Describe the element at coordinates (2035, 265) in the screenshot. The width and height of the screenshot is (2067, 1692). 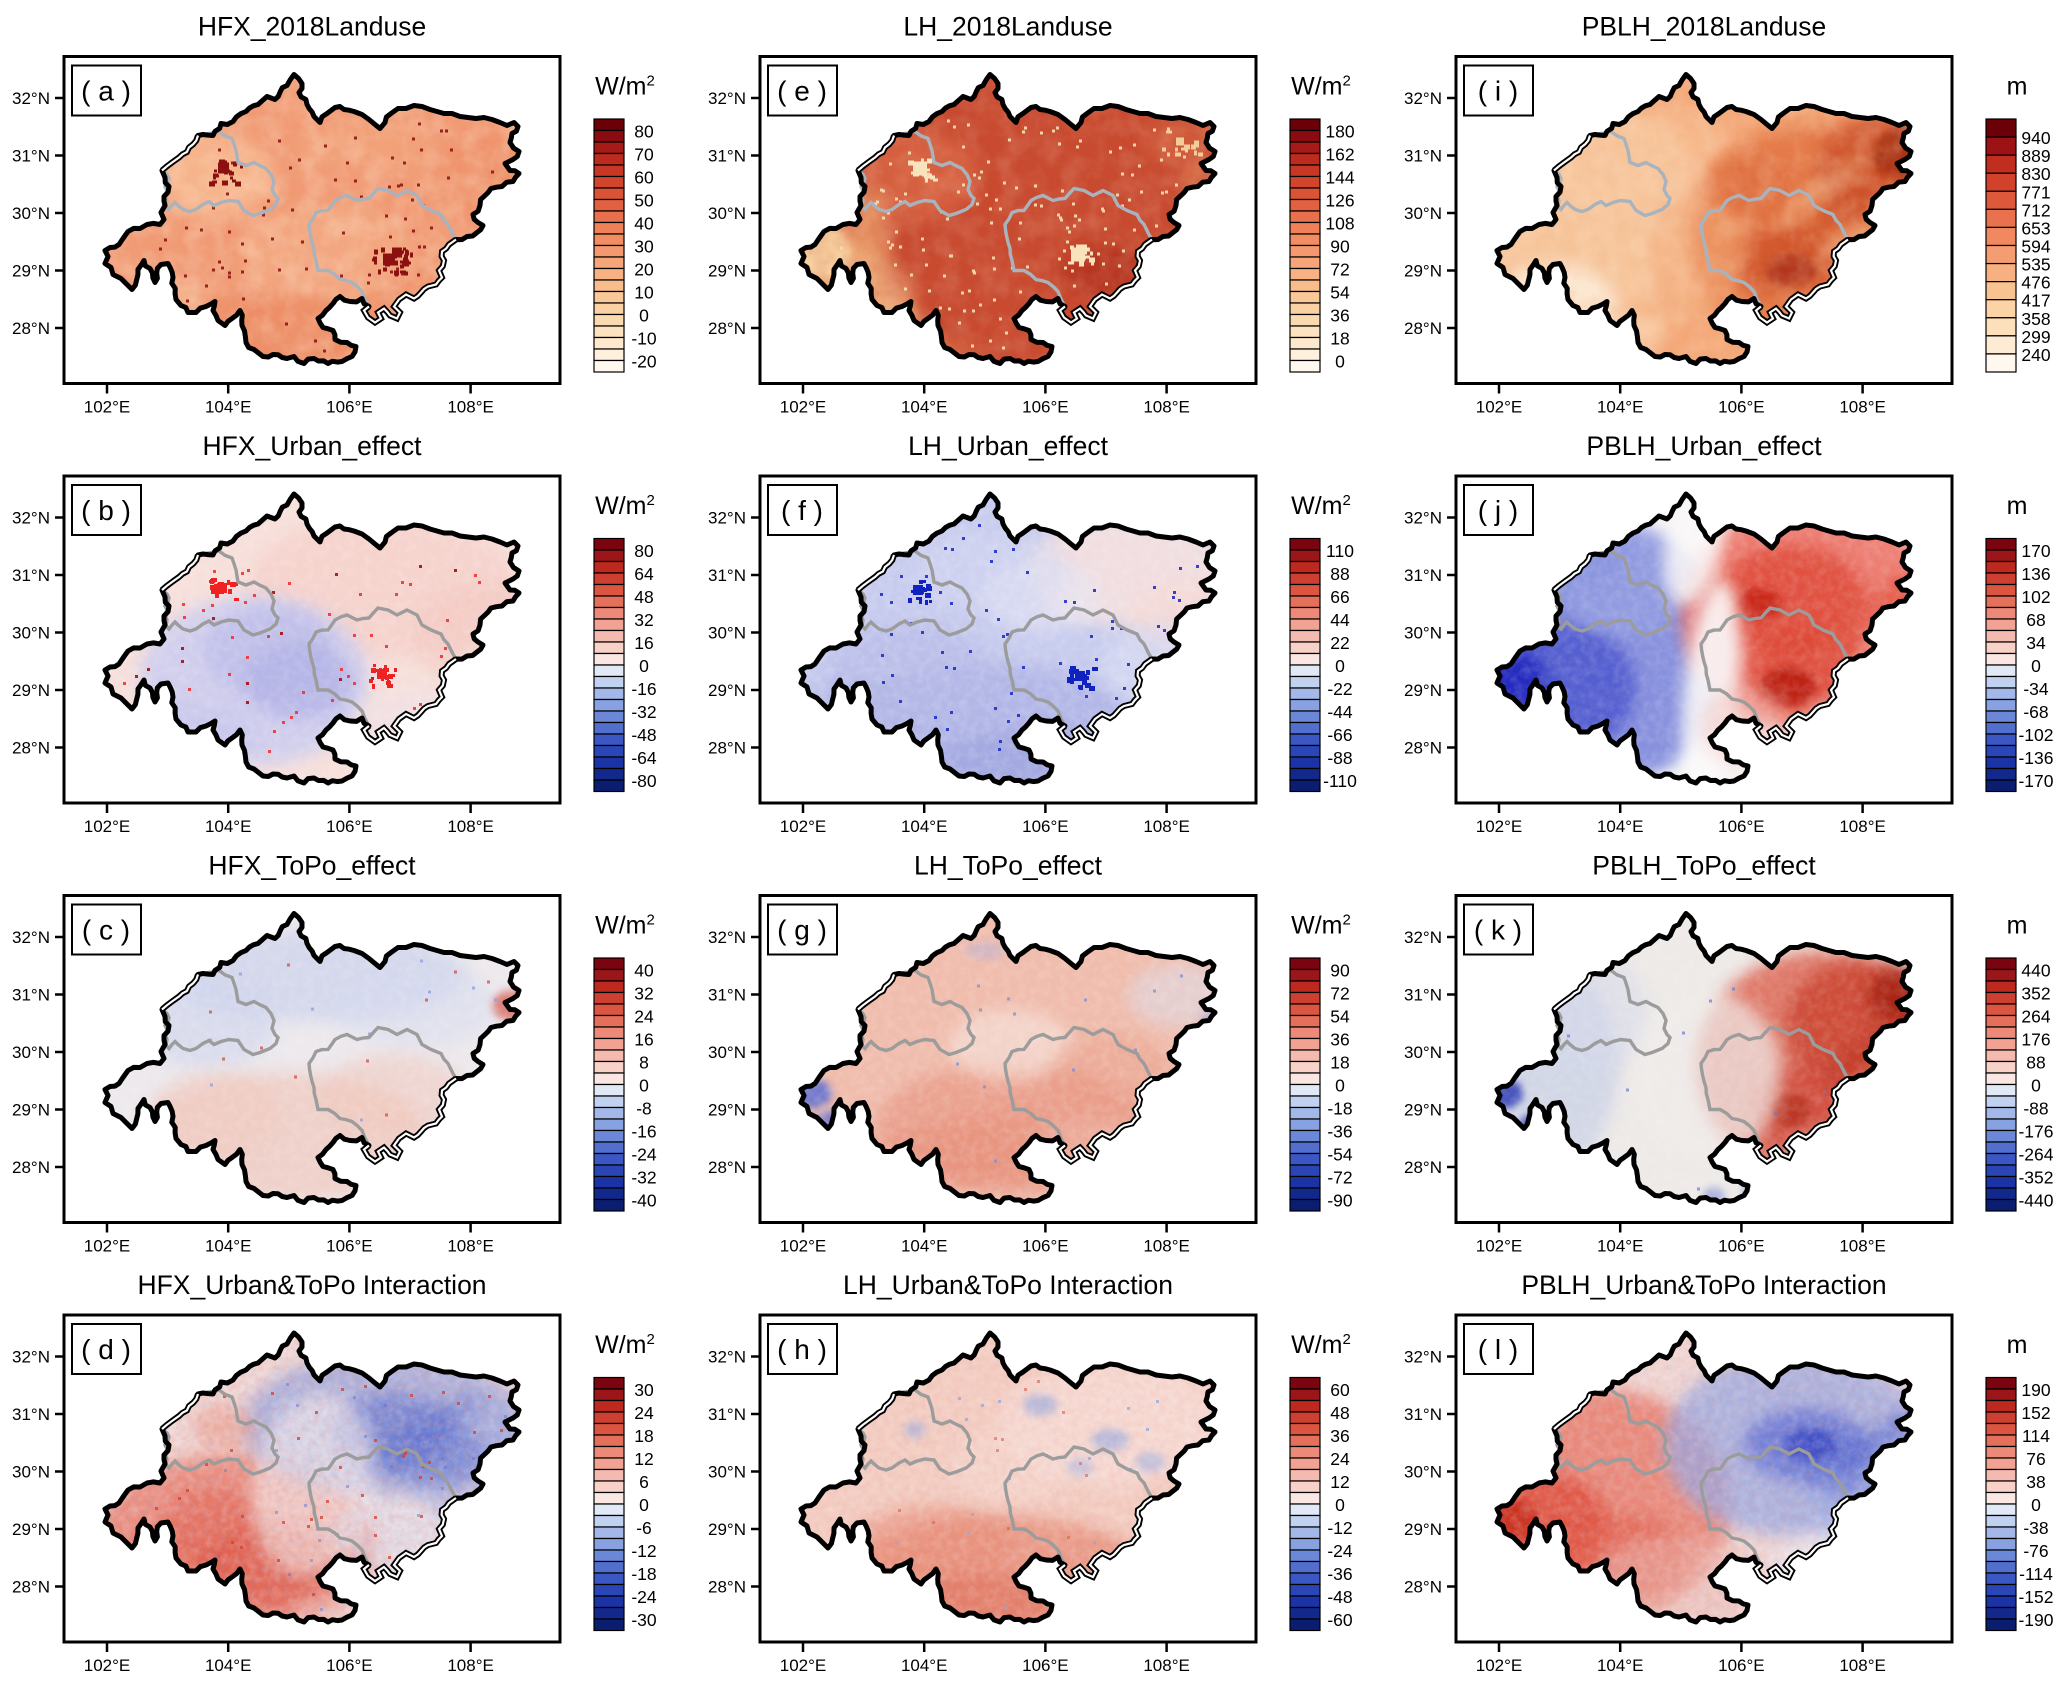
I see `svg-text: 535` at that location.